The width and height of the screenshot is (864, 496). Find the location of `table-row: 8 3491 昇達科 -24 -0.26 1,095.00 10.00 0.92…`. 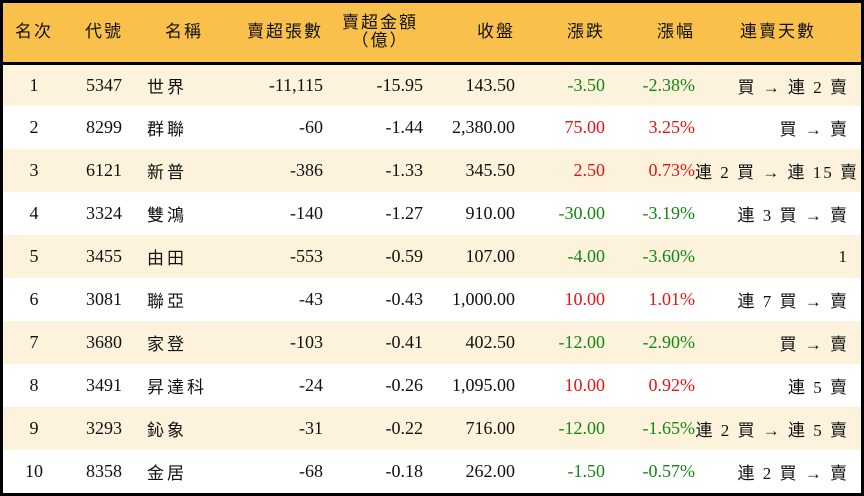

table-row: 8 3491 昇達科 -24 -0.26 1,095.00 10.00 0.92… is located at coordinates (432, 385).